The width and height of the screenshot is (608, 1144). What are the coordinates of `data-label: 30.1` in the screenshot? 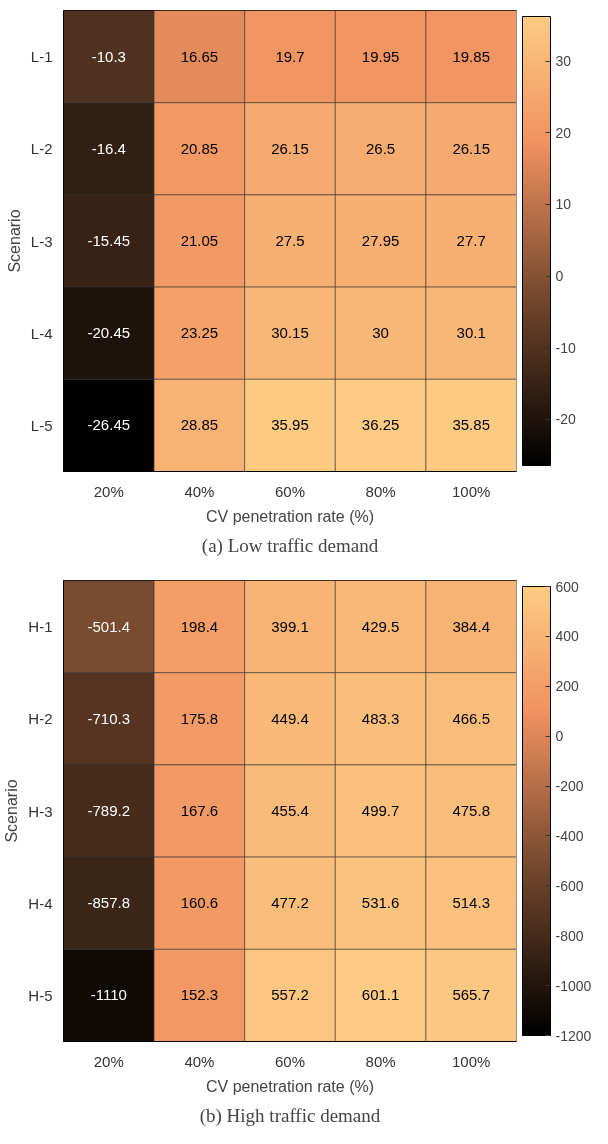 It's located at (471, 333).